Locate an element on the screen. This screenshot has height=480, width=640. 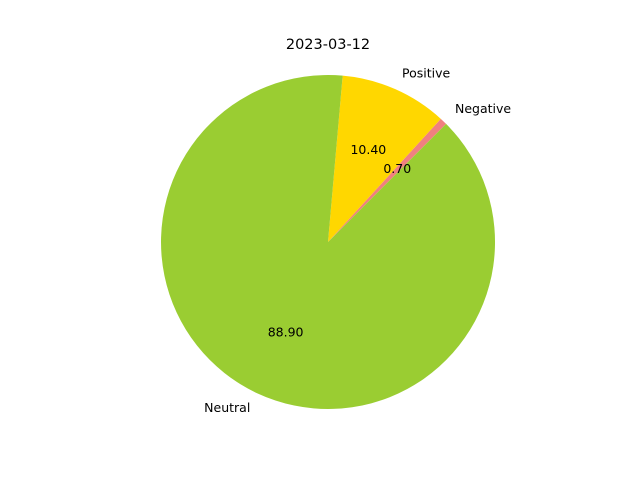
pie-value-negative: 0.70 is located at coordinates (397, 168).